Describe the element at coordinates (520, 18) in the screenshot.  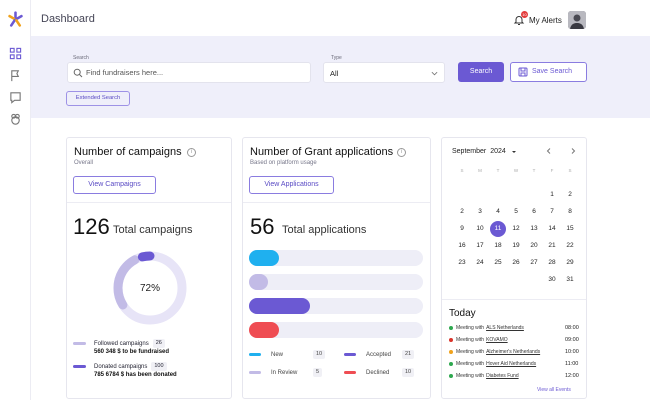
I see `bell-icon: 10` at that location.